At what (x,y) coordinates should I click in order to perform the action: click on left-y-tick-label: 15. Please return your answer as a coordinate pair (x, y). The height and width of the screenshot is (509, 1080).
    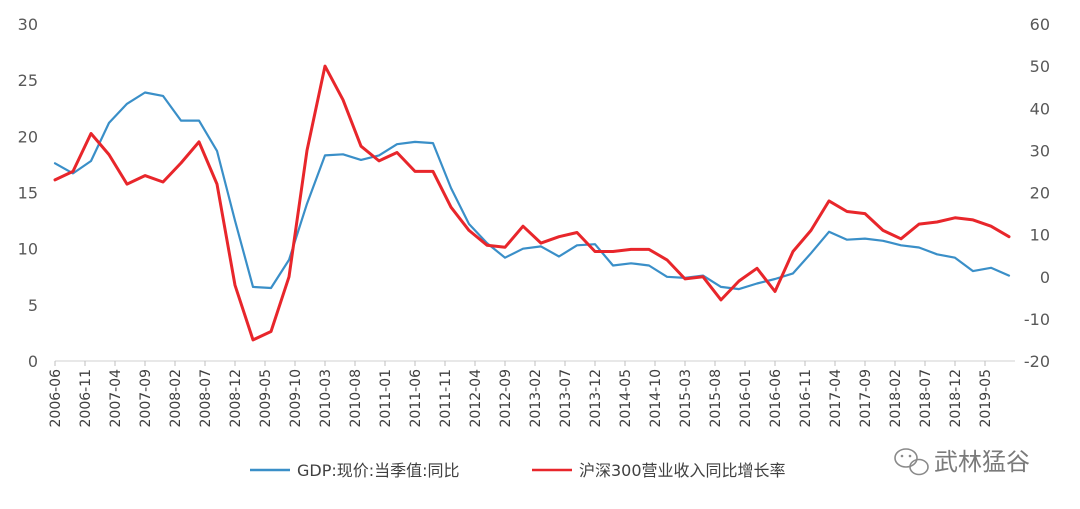
    Looking at the image, I should click on (28, 193).